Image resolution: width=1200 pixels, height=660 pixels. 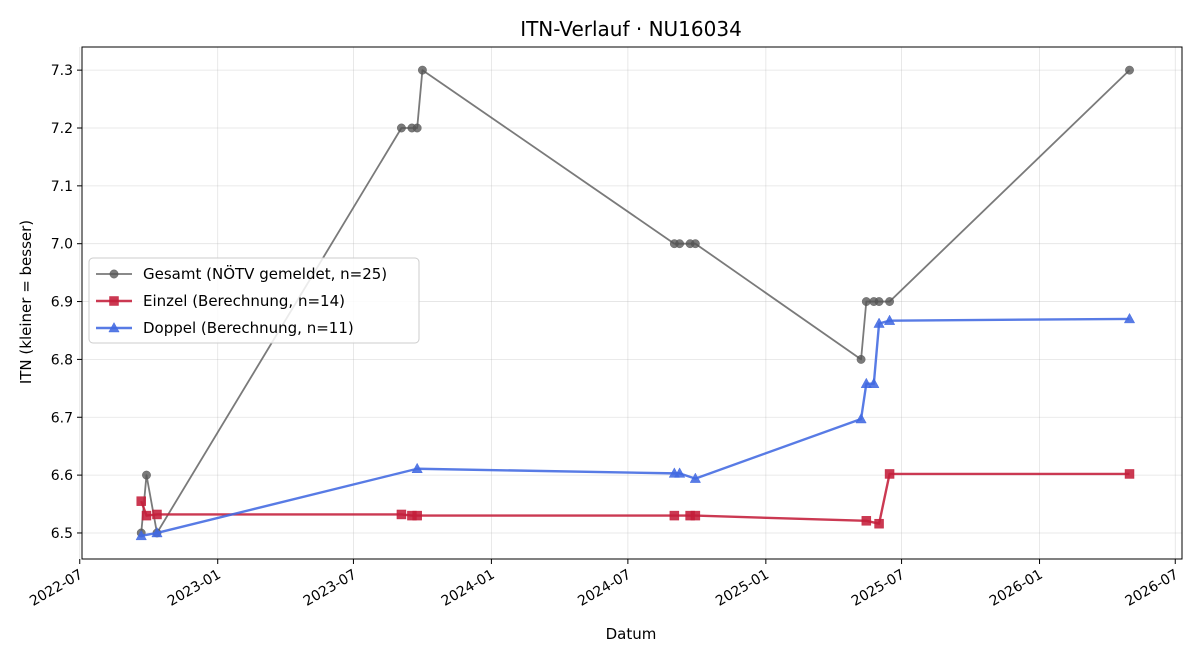 What do you see at coordinates (635, 499) in the screenshot?
I see `series-einzel` at bounding box center [635, 499].